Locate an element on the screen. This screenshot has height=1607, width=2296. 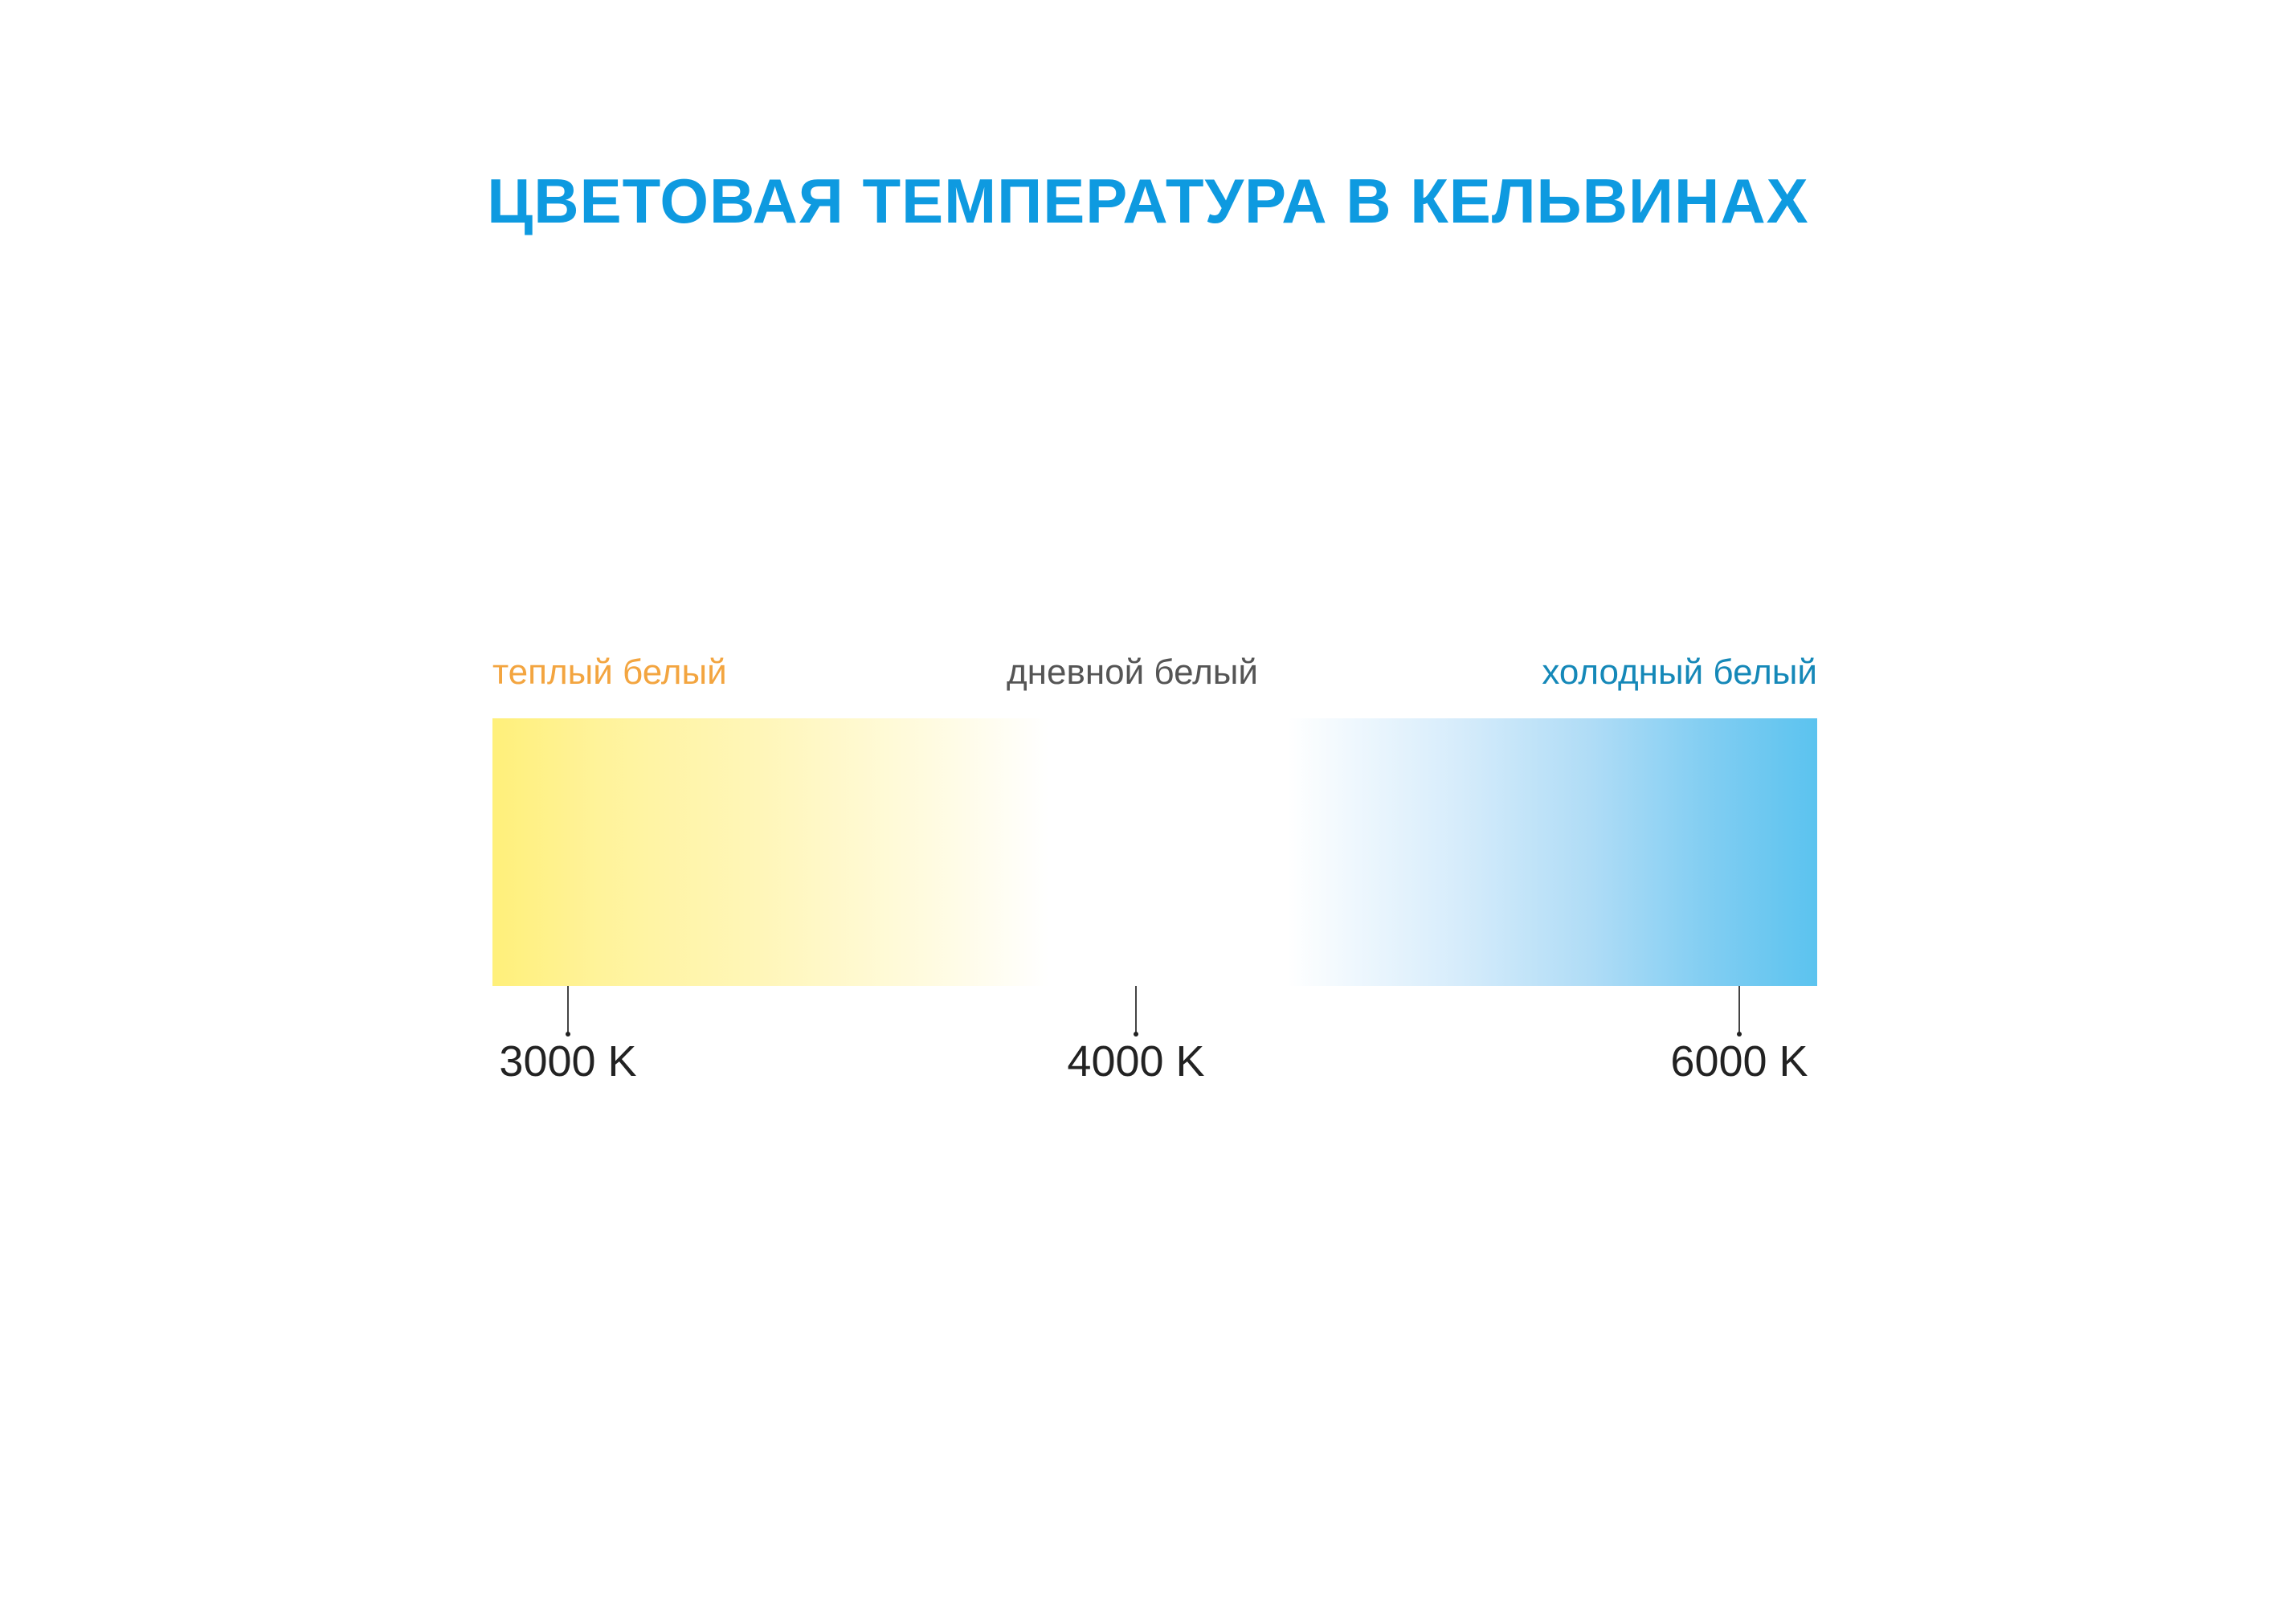
scale-label-6000: 6000 K is located at coordinates (1739, 1061).